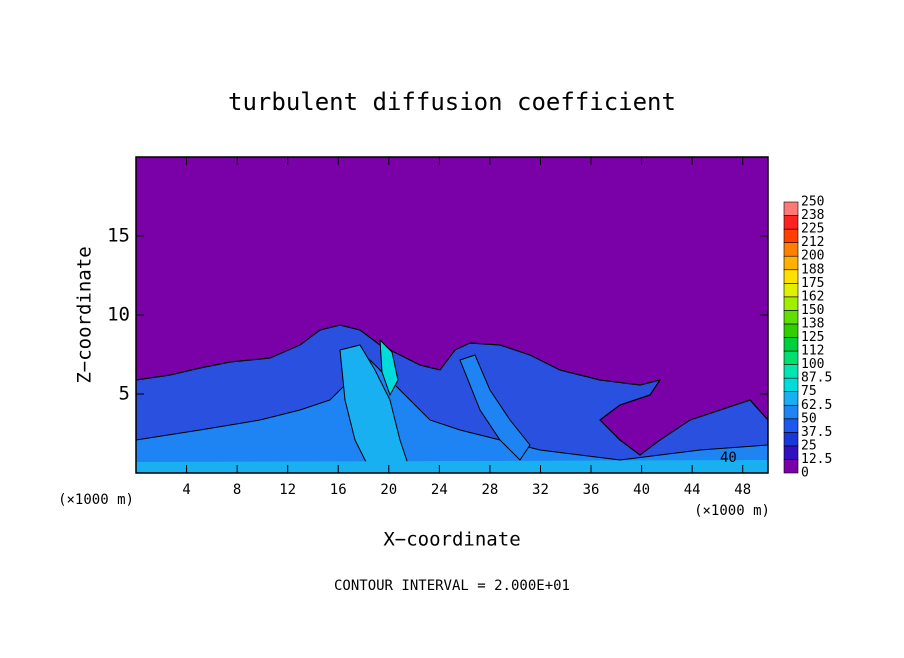 The width and height of the screenshot is (904, 658). What do you see at coordinates (812, 337) in the screenshot?
I see `colorbar-label: 125` at bounding box center [812, 337].